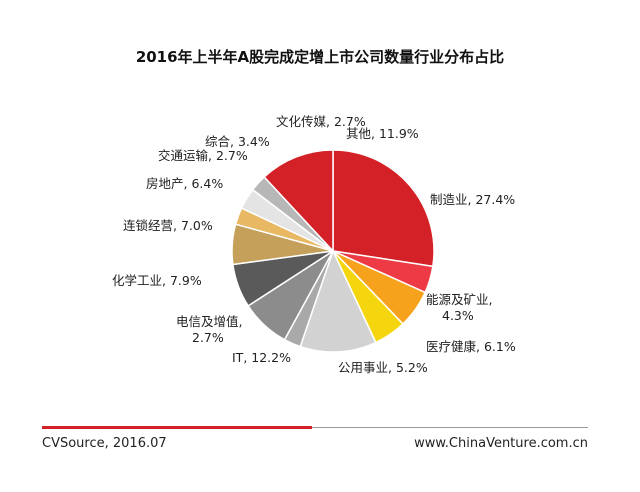 The height and width of the screenshot is (492, 640). I want to click on slice-label-2: 医疗健康, 6.1%, so click(471, 346).